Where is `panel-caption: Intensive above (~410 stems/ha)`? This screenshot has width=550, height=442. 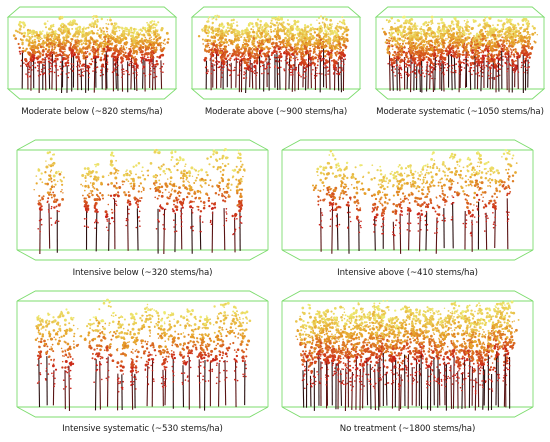 panel-caption: Intensive above (~410 stems/ha) is located at coordinates (407, 273).